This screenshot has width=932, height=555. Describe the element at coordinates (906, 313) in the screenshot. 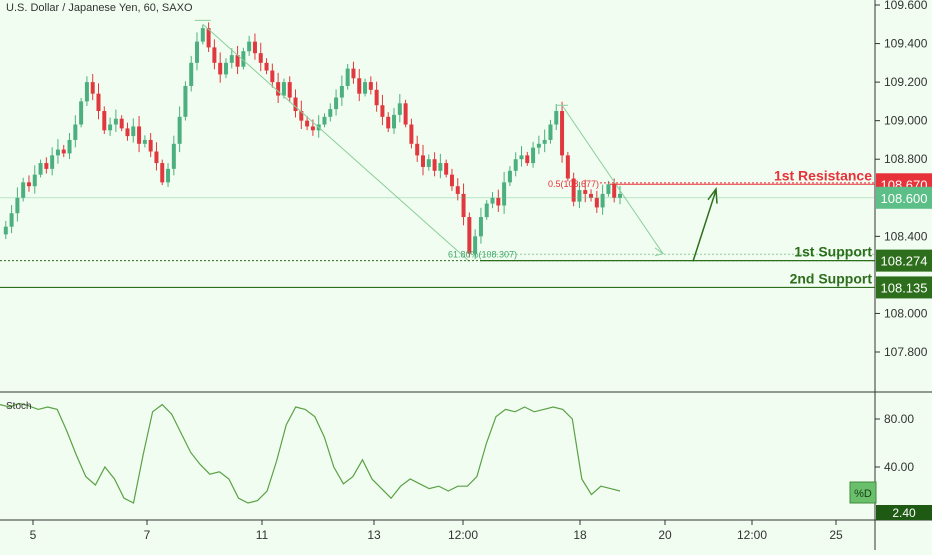

I see `price-tick-label: 108.000` at that location.